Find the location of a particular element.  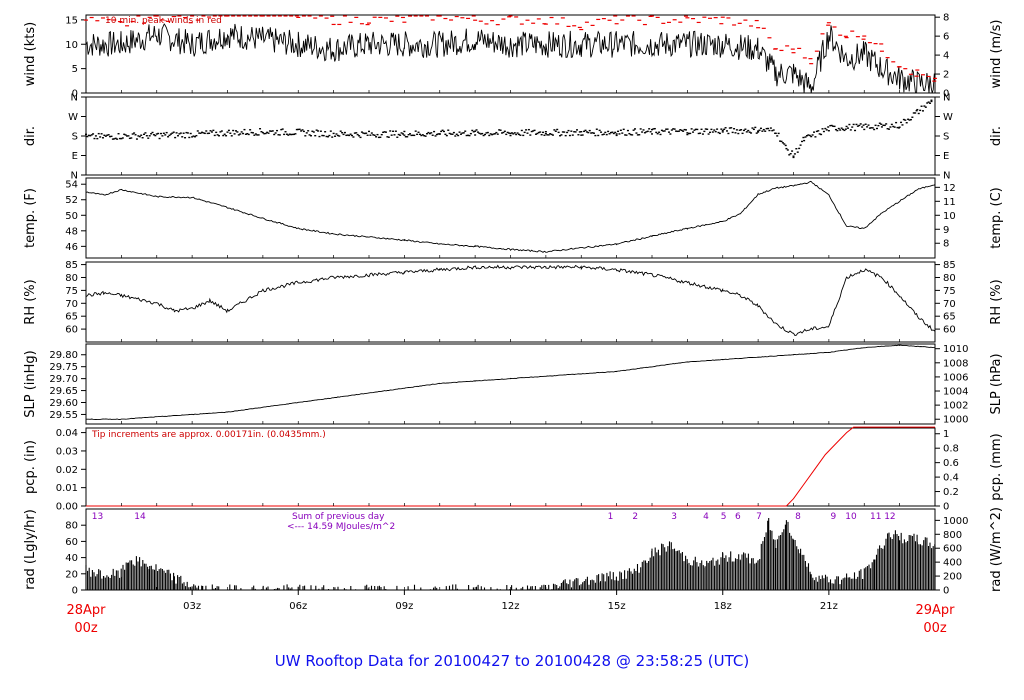

dir-tick-label-right: S is located at coordinates (946, 137).